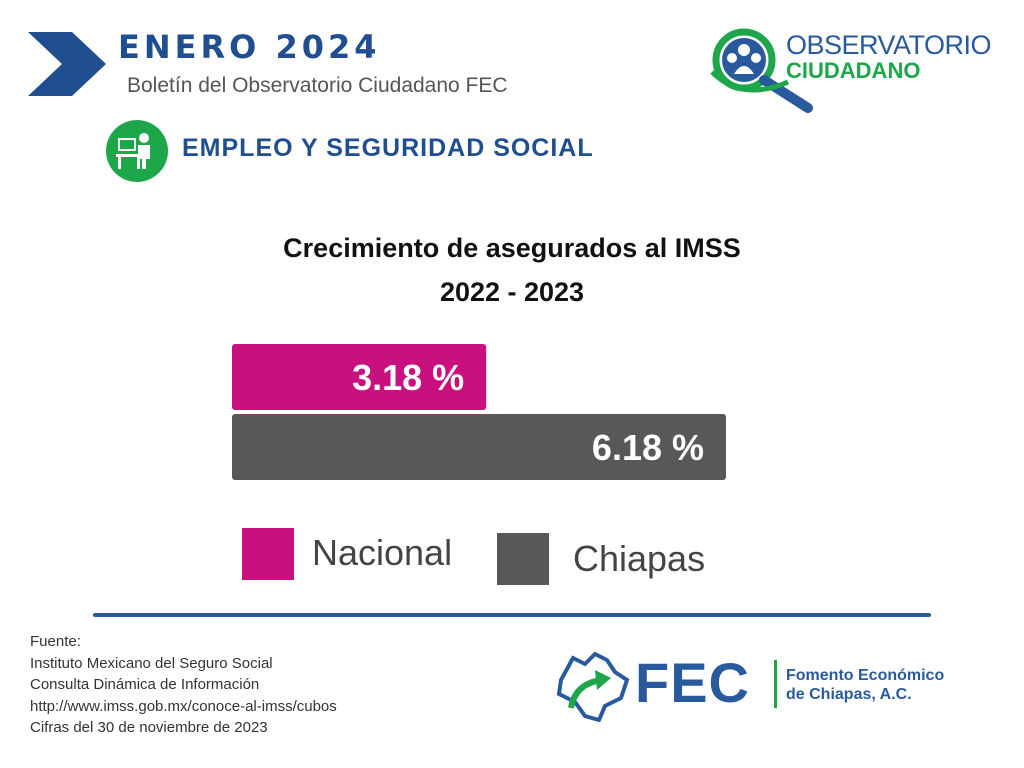 The image size is (1024, 768). What do you see at coordinates (408, 377) in the screenshot?
I see `bar-value-label: 3.18 %` at bounding box center [408, 377].